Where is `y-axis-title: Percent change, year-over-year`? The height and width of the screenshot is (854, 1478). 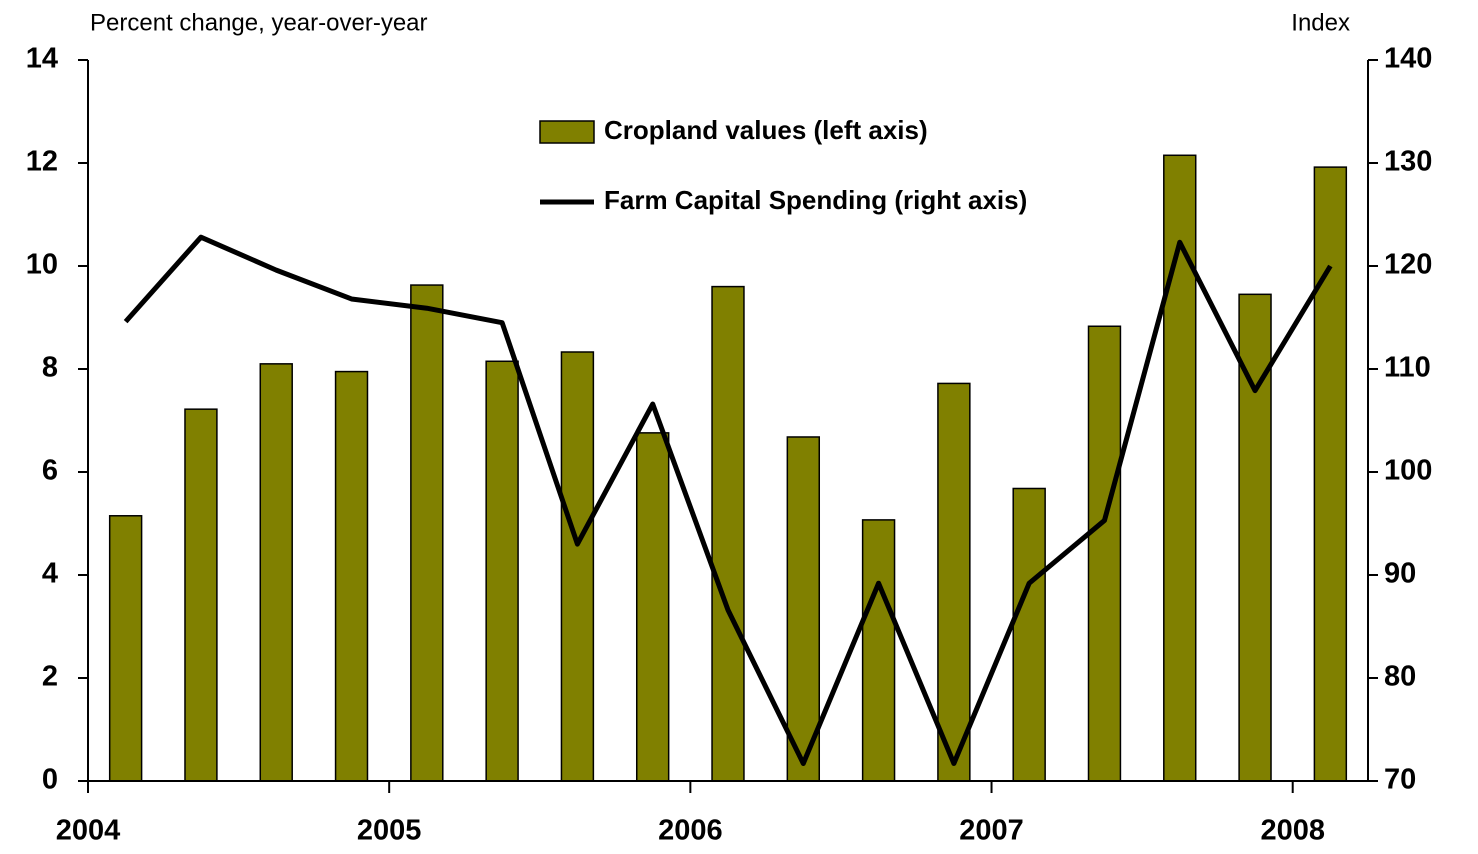 y-axis-title: Percent change, year-over-year is located at coordinates (259, 22).